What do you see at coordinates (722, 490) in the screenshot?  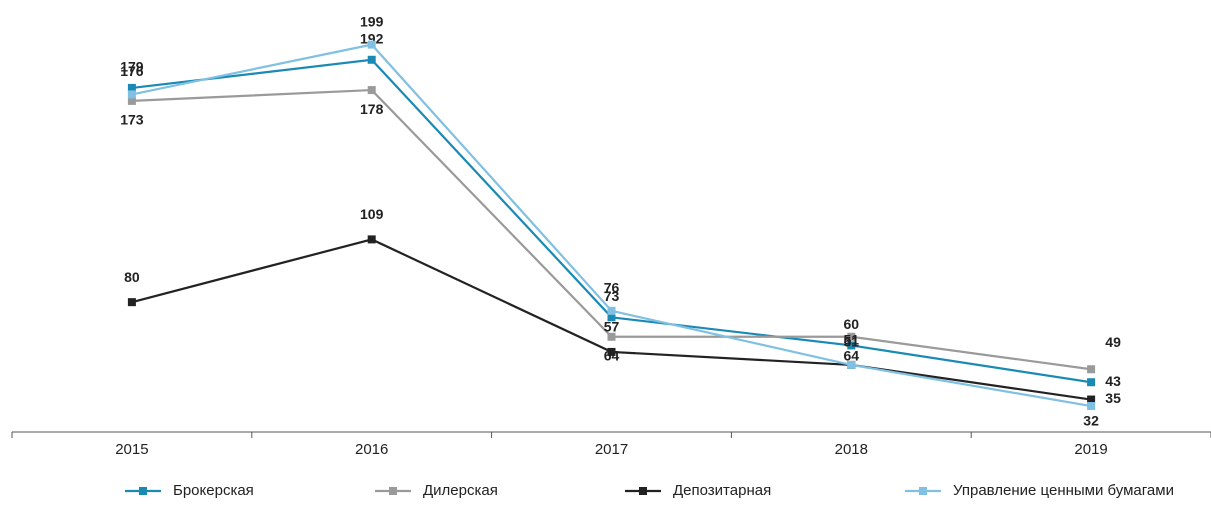 I see `legend-label: Депозитарная` at bounding box center [722, 490].